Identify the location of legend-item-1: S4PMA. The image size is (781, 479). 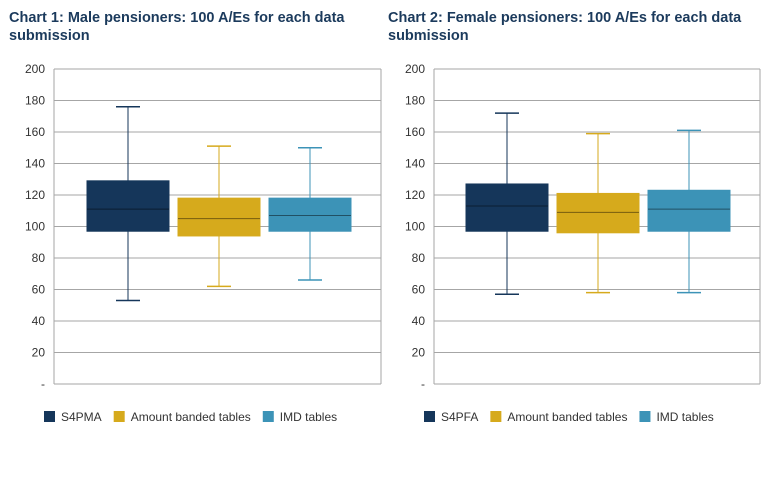
(73, 417).